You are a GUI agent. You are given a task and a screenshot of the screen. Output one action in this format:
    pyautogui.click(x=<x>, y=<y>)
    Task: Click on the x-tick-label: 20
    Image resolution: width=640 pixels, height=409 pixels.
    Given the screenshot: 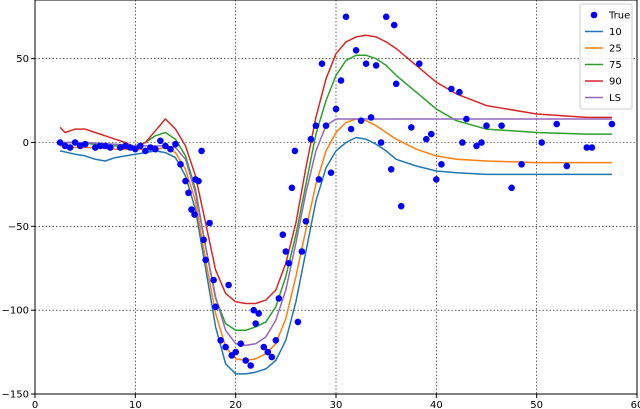 What is the action you would take?
    pyautogui.click(x=235, y=404)
    